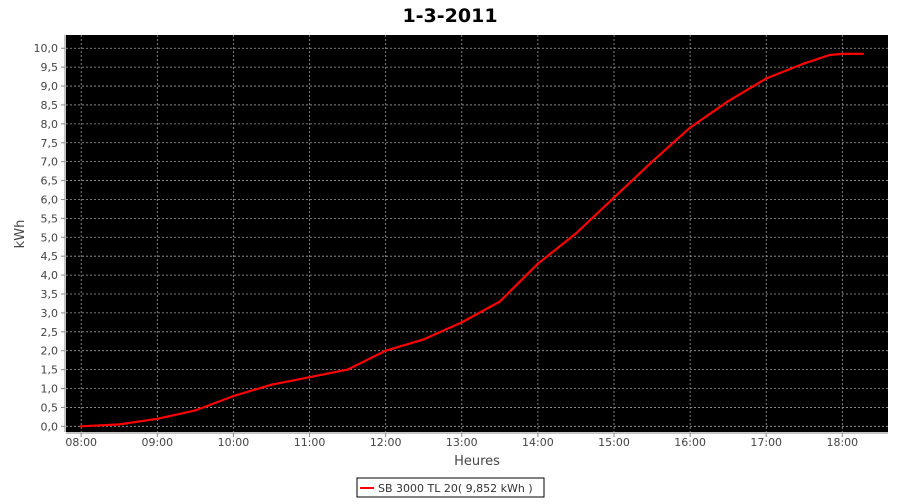 This screenshot has height=504, width=900. I want to click on x-tick-label: 11:00, so click(310, 442).